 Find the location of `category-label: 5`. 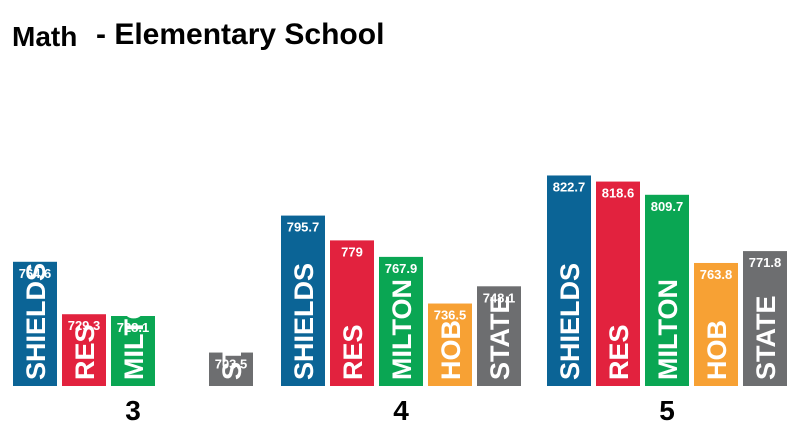

category-label: 5 is located at coordinates (667, 410).